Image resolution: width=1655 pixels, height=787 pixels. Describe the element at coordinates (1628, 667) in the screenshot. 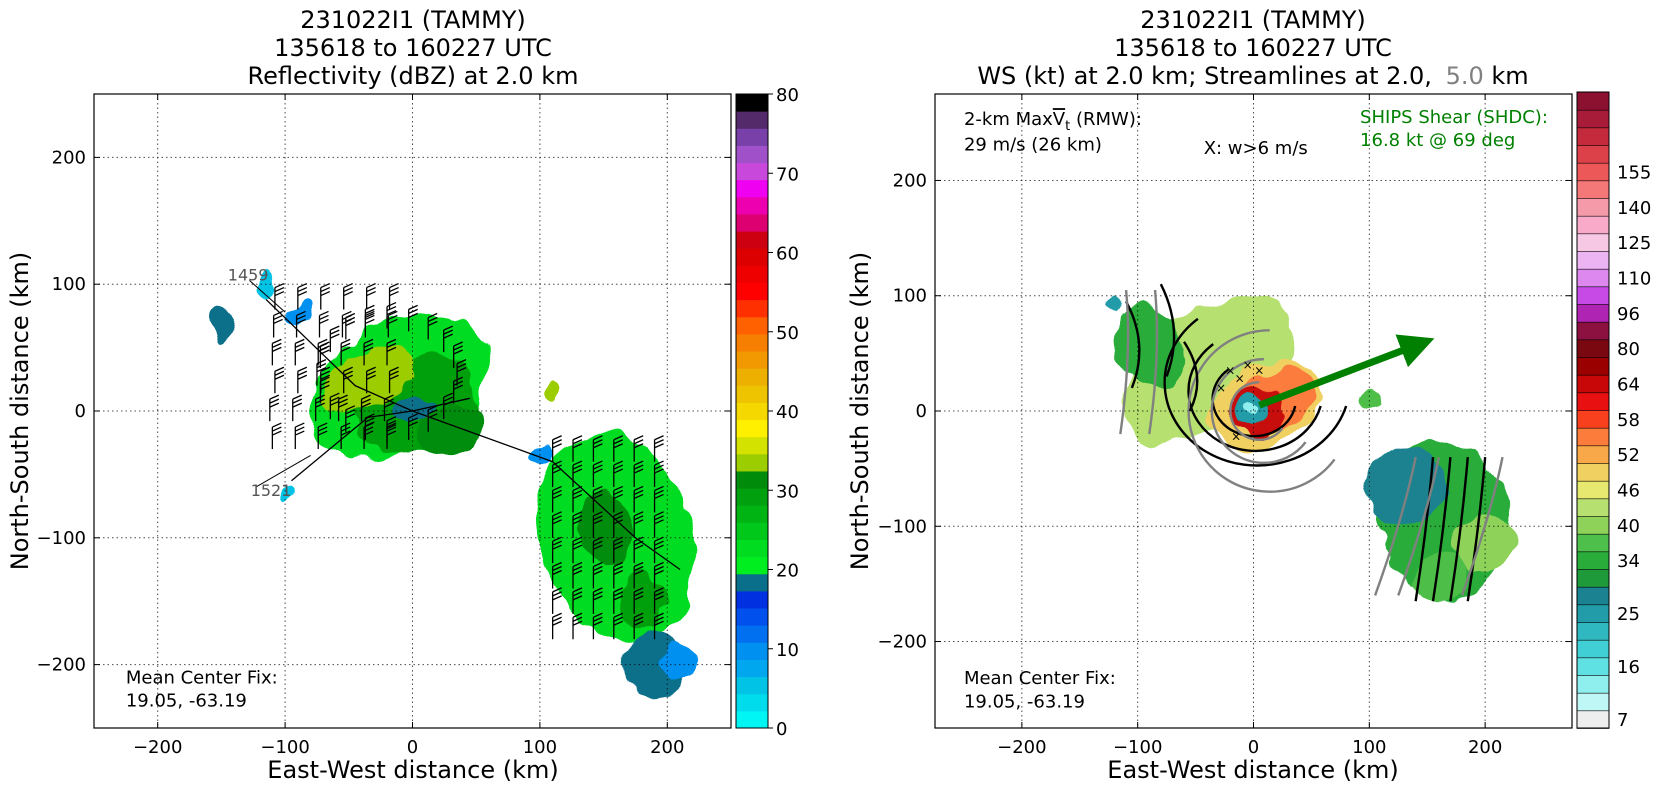

I see `colorbar-label: 16` at that location.